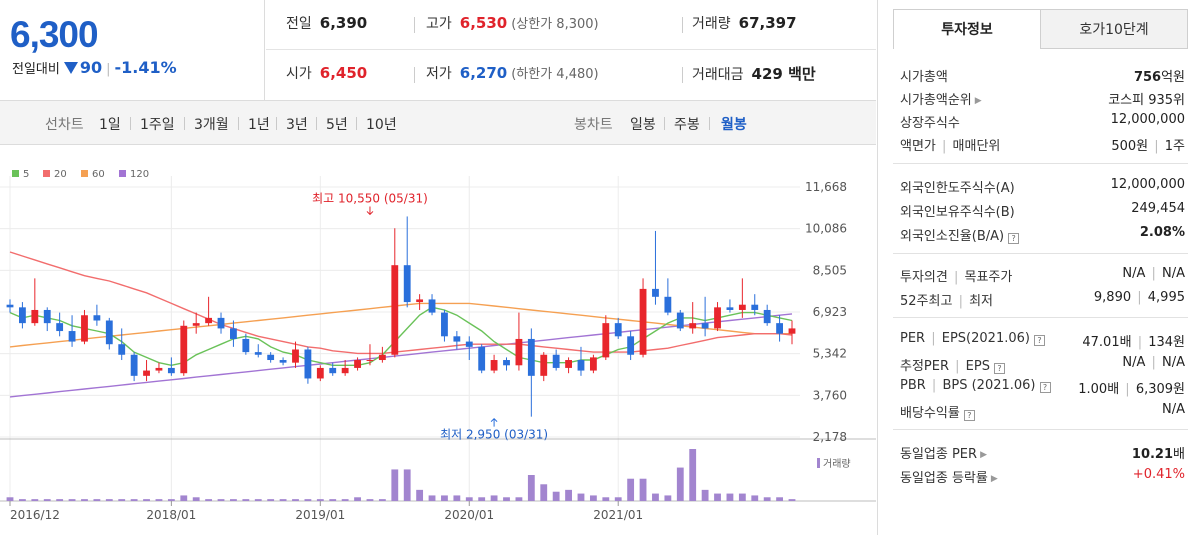 The height and width of the screenshot is (535, 1195). What do you see at coordinates (643, 125) in the screenshot?
I see `candle-daily: 일봉` at bounding box center [643, 125].